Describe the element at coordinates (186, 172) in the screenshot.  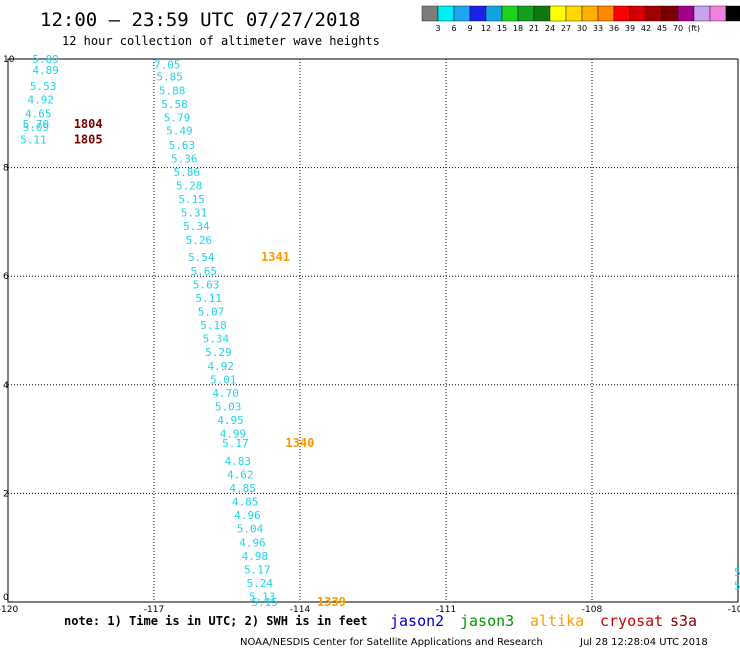
I see `data-point: 5.86` at that location.